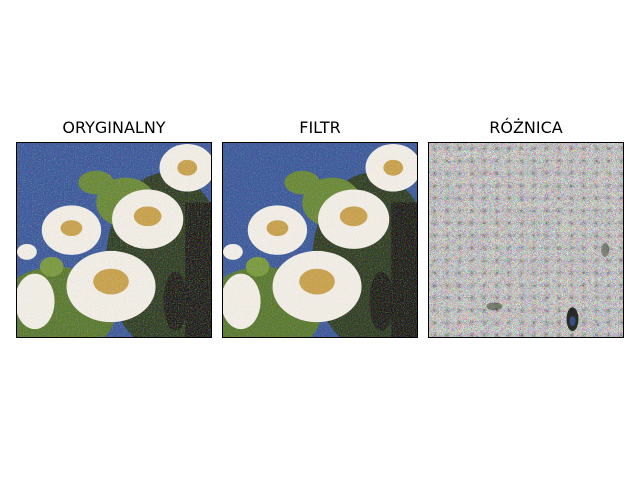  What do you see at coordinates (114, 127) in the screenshot?
I see `panel-title-original: ORYGINALNY` at bounding box center [114, 127].